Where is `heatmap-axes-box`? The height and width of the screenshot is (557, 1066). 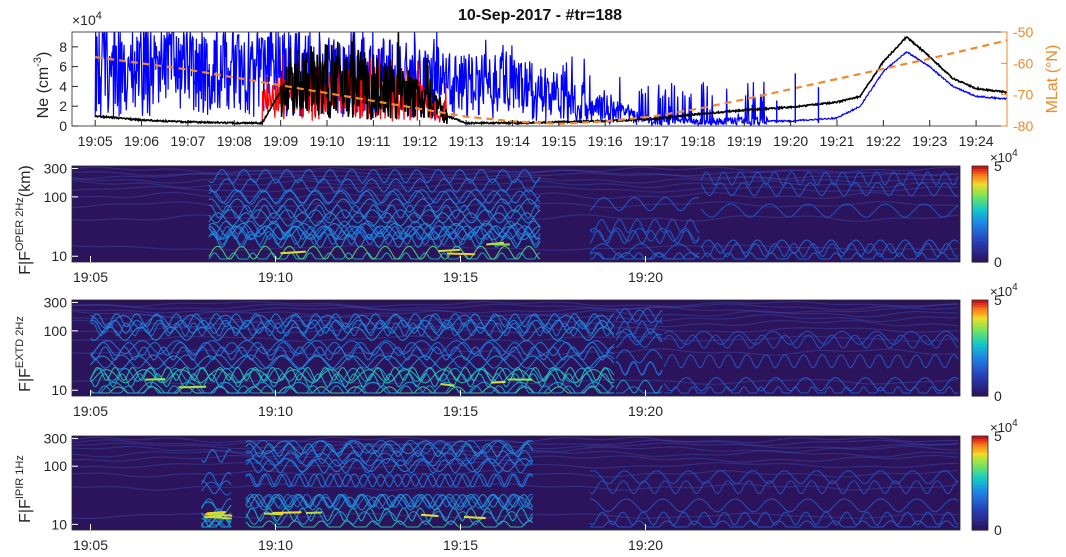
heatmap-axes-box is located at coordinates (516, 483).